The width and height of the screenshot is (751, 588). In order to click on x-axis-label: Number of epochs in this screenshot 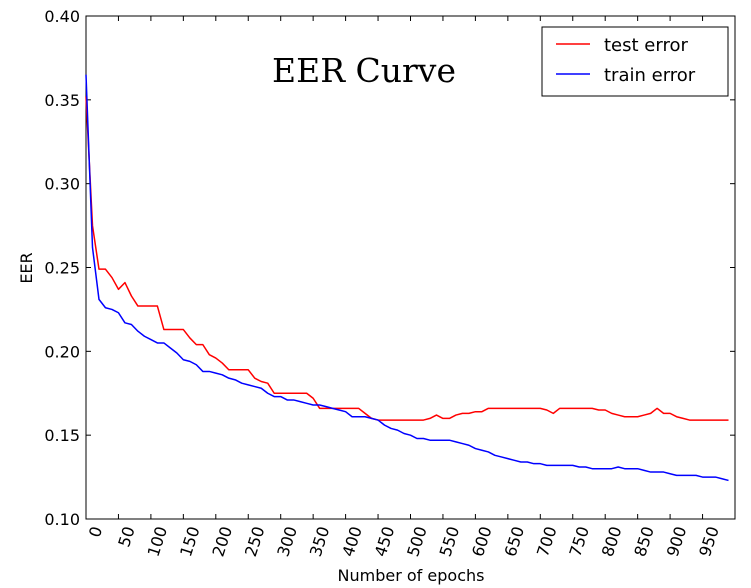, I will do `click(411, 575)`.